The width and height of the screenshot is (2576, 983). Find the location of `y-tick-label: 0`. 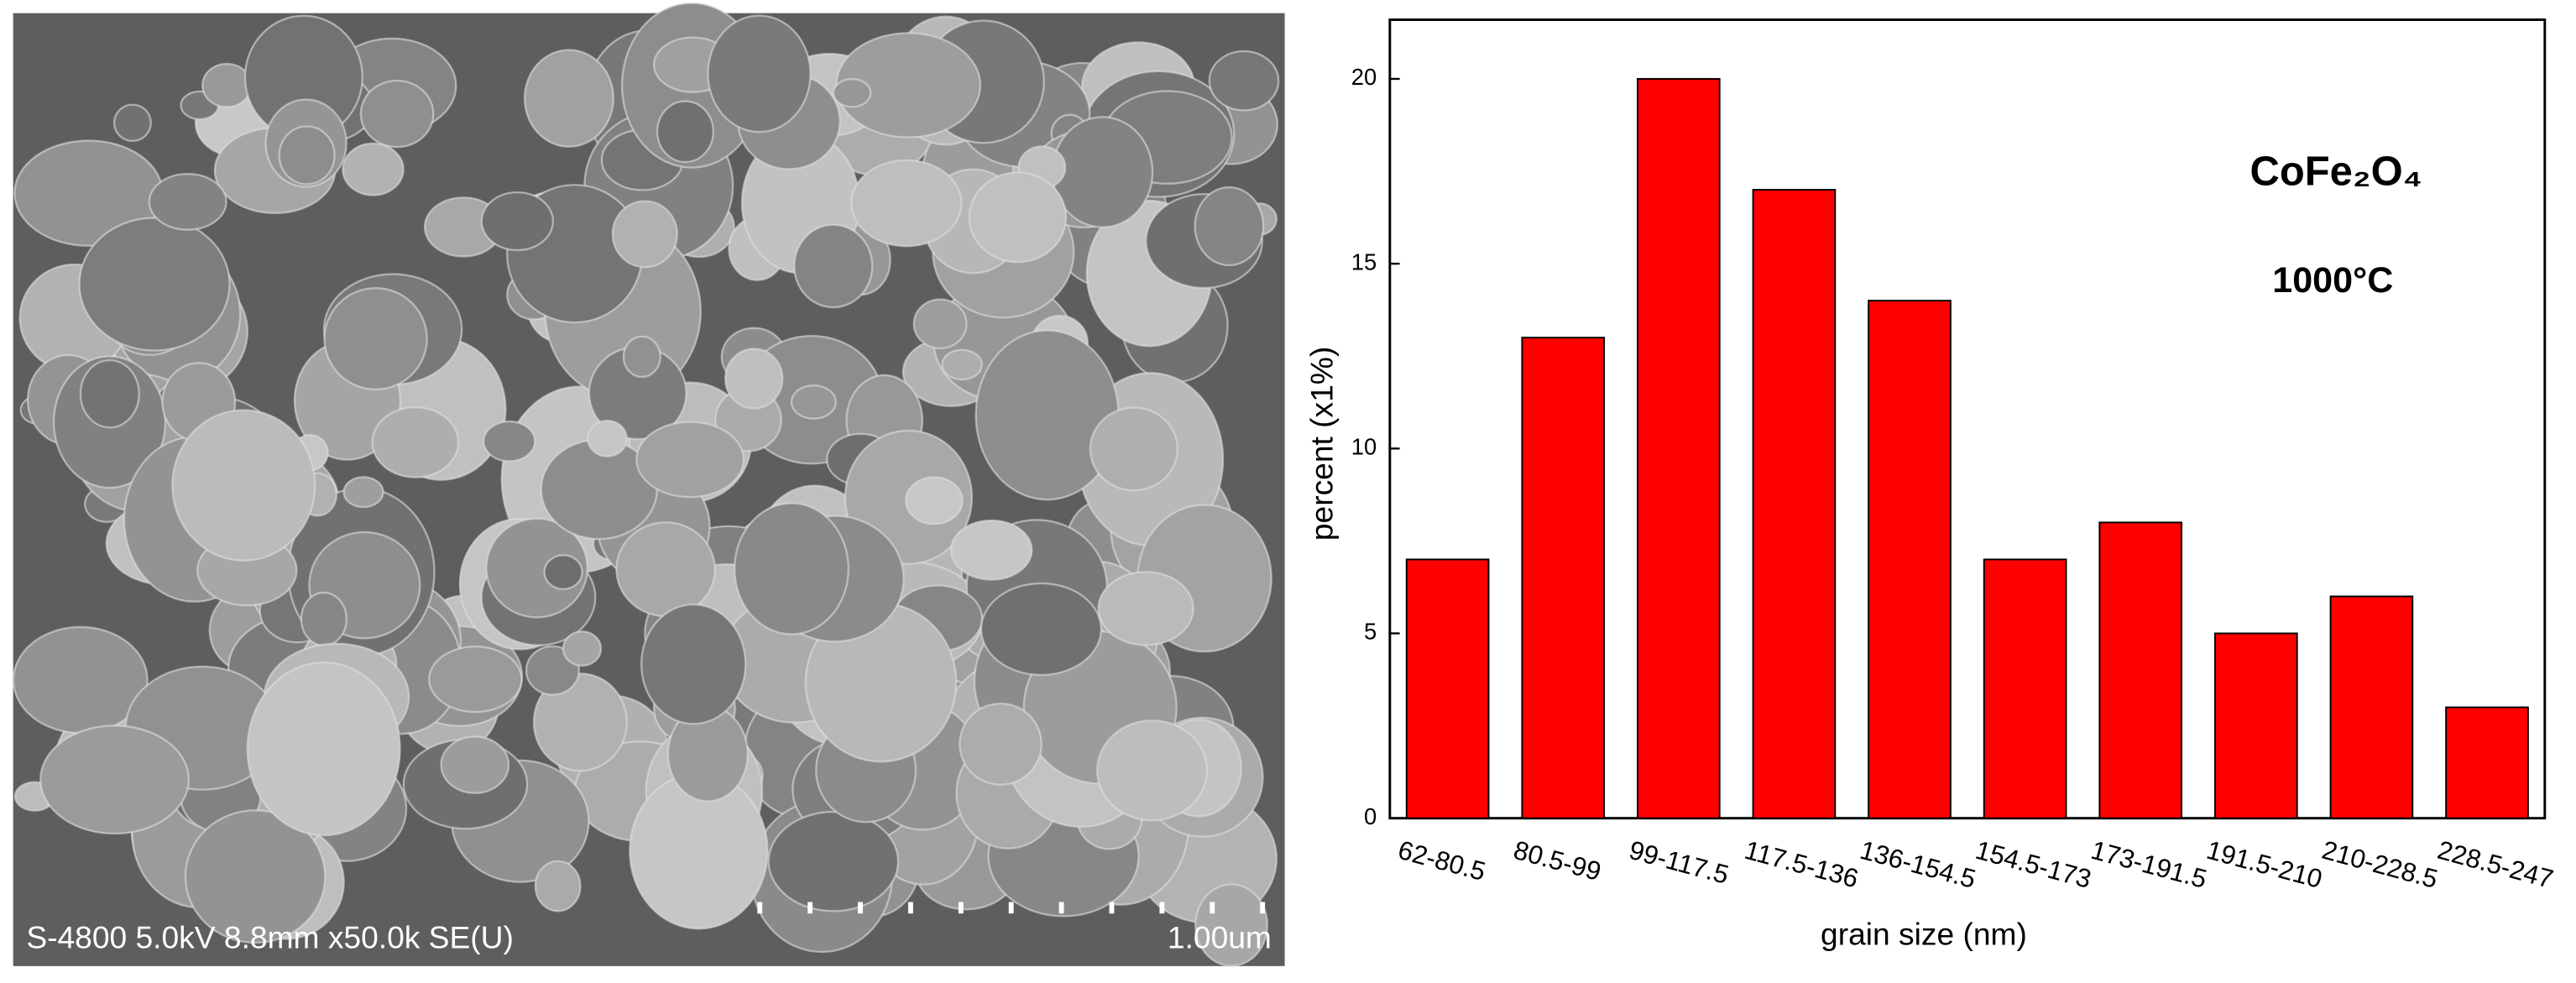

y-tick-label: 0 is located at coordinates (1370, 816).